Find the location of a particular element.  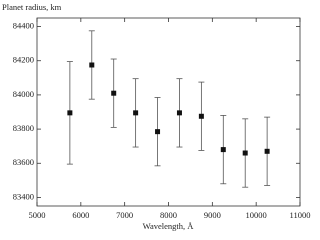

y-tick-label: 84400 is located at coordinates (23, 25).